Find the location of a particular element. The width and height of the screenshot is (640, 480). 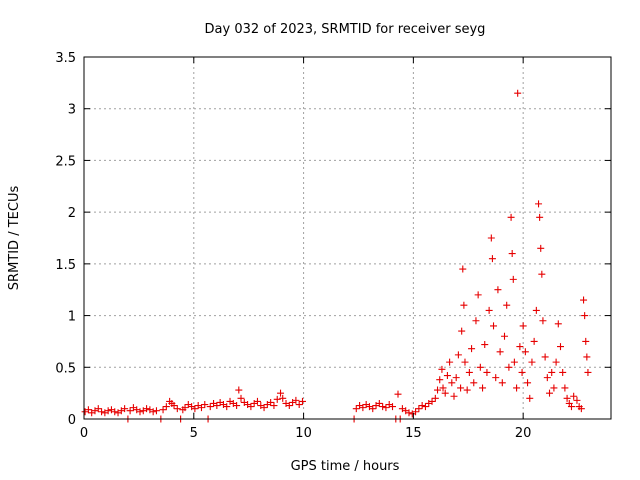

y-tick-label: 3 is located at coordinates (72, 110).